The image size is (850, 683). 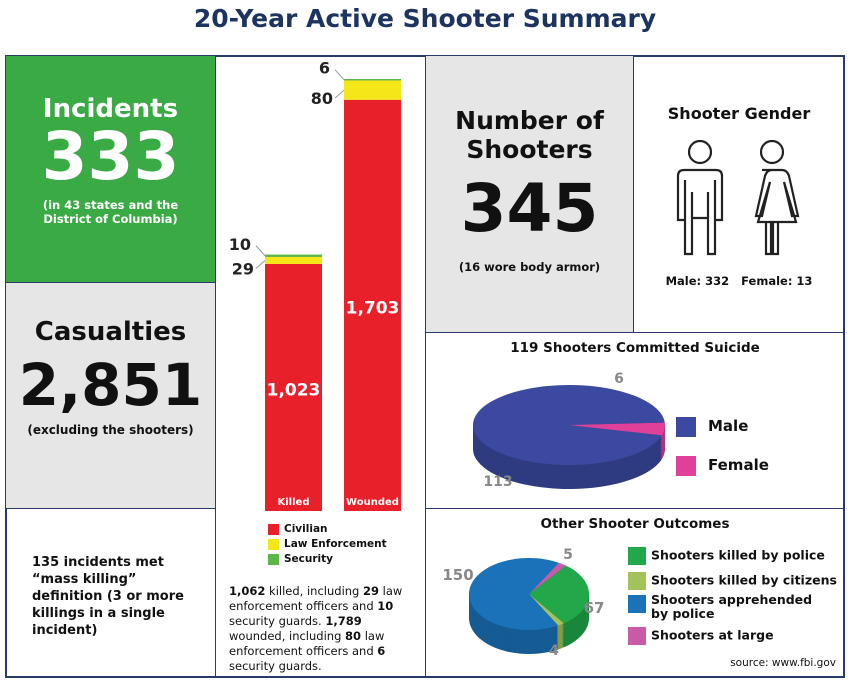 What do you see at coordinates (240, 244) in the screenshot?
I see `bar-data-label: 10` at bounding box center [240, 244].